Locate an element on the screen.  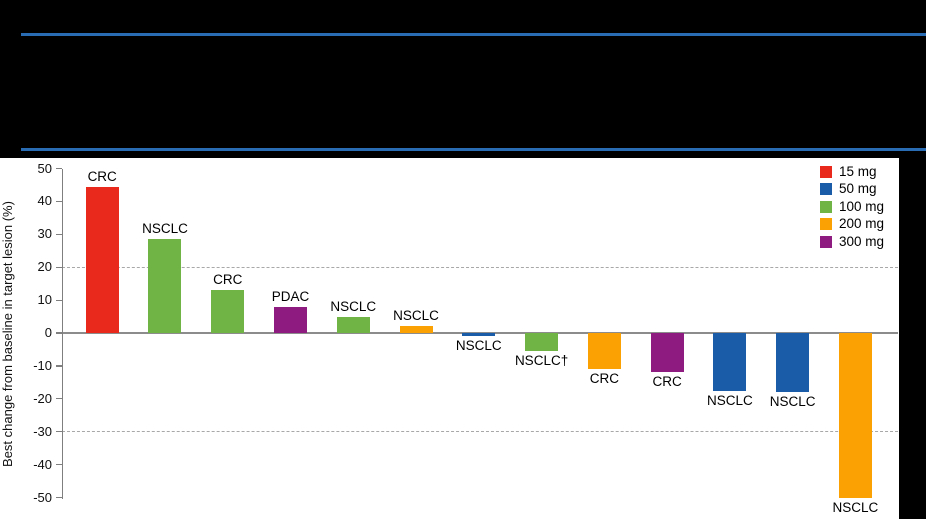
legend-label: 15 mg is located at coordinates (858, 171).